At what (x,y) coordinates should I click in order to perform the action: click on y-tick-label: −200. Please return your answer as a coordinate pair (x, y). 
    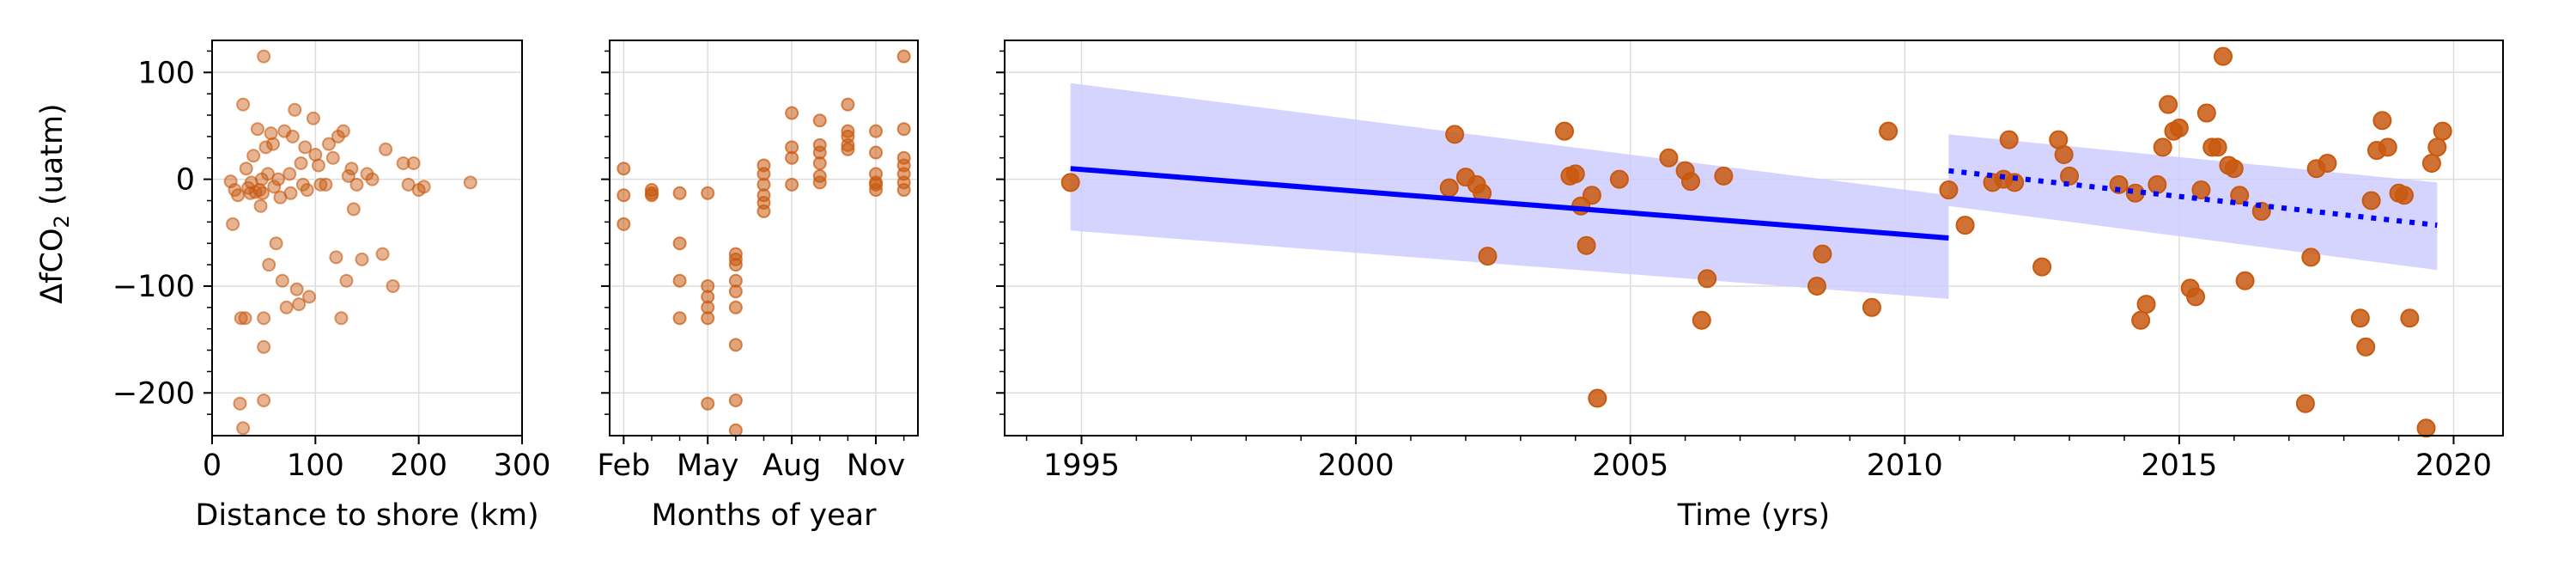
    Looking at the image, I should click on (153, 393).